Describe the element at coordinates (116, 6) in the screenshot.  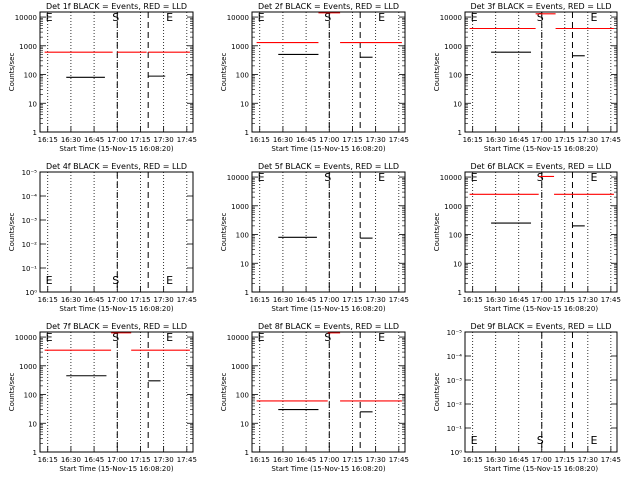
I see `chart-title: Det 1f BLACK = Events, RED = LLD` at that location.